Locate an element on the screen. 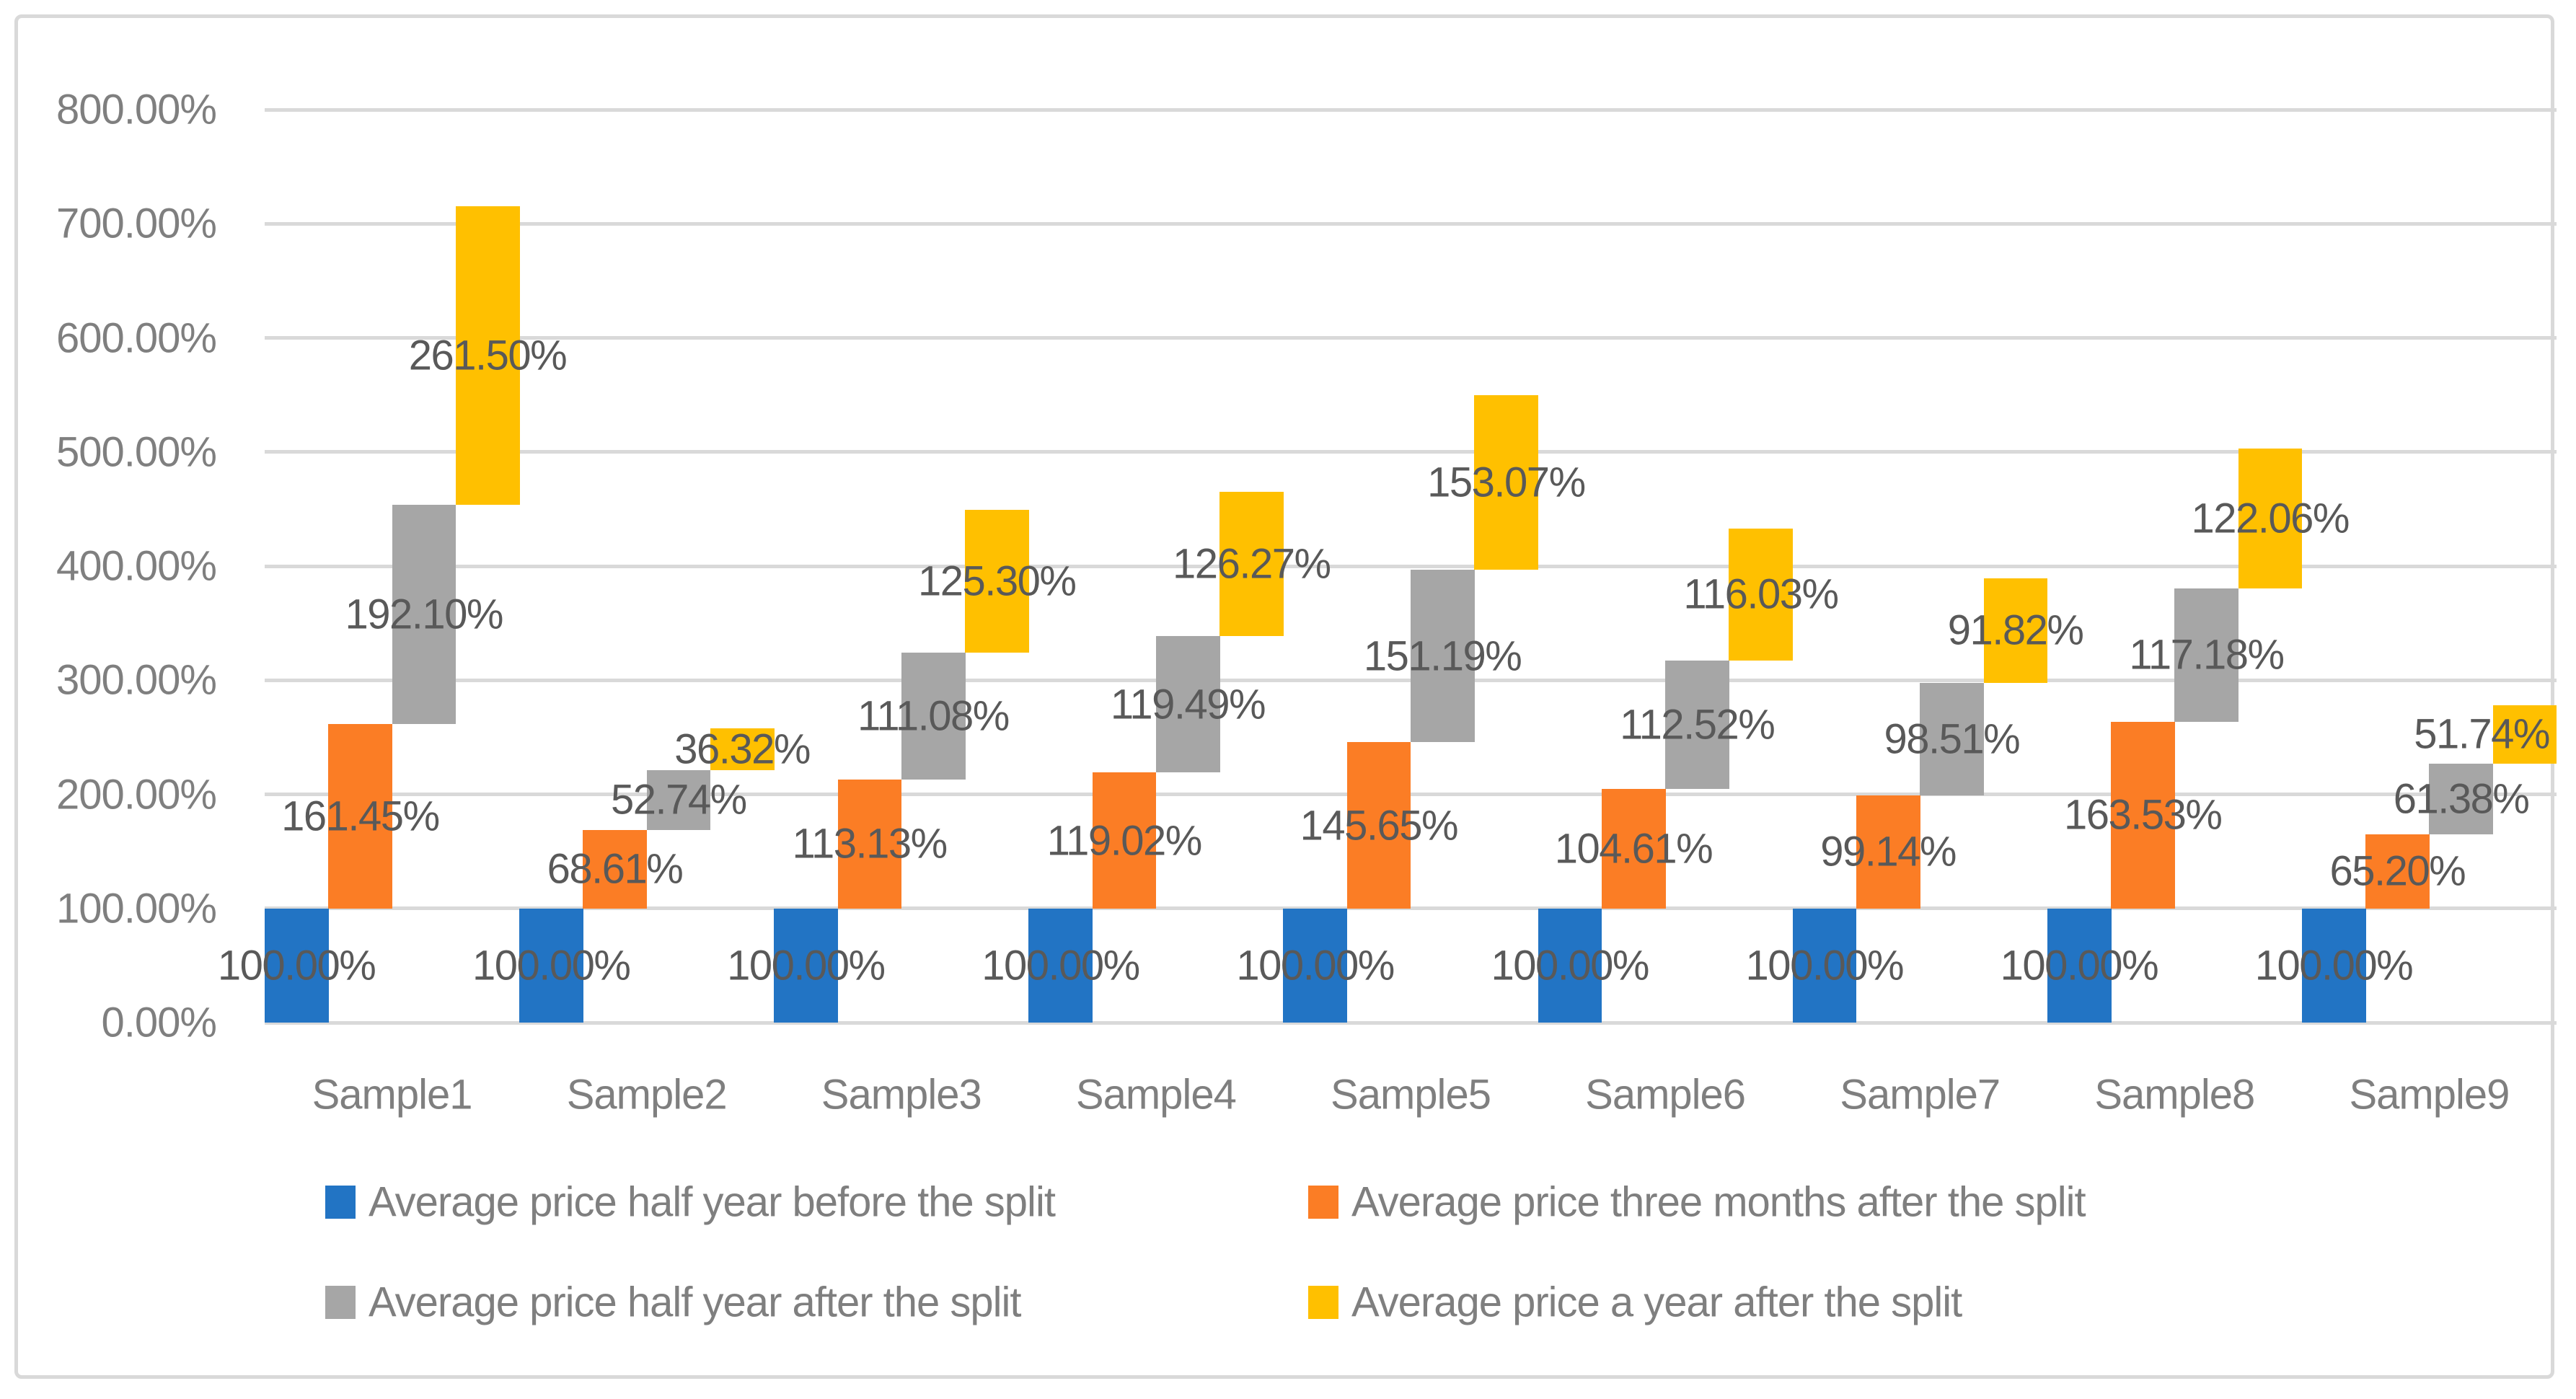 The width and height of the screenshot is (2576, 1399). bar-segment-Sample2-s1 is located at coordinates (615, 869).